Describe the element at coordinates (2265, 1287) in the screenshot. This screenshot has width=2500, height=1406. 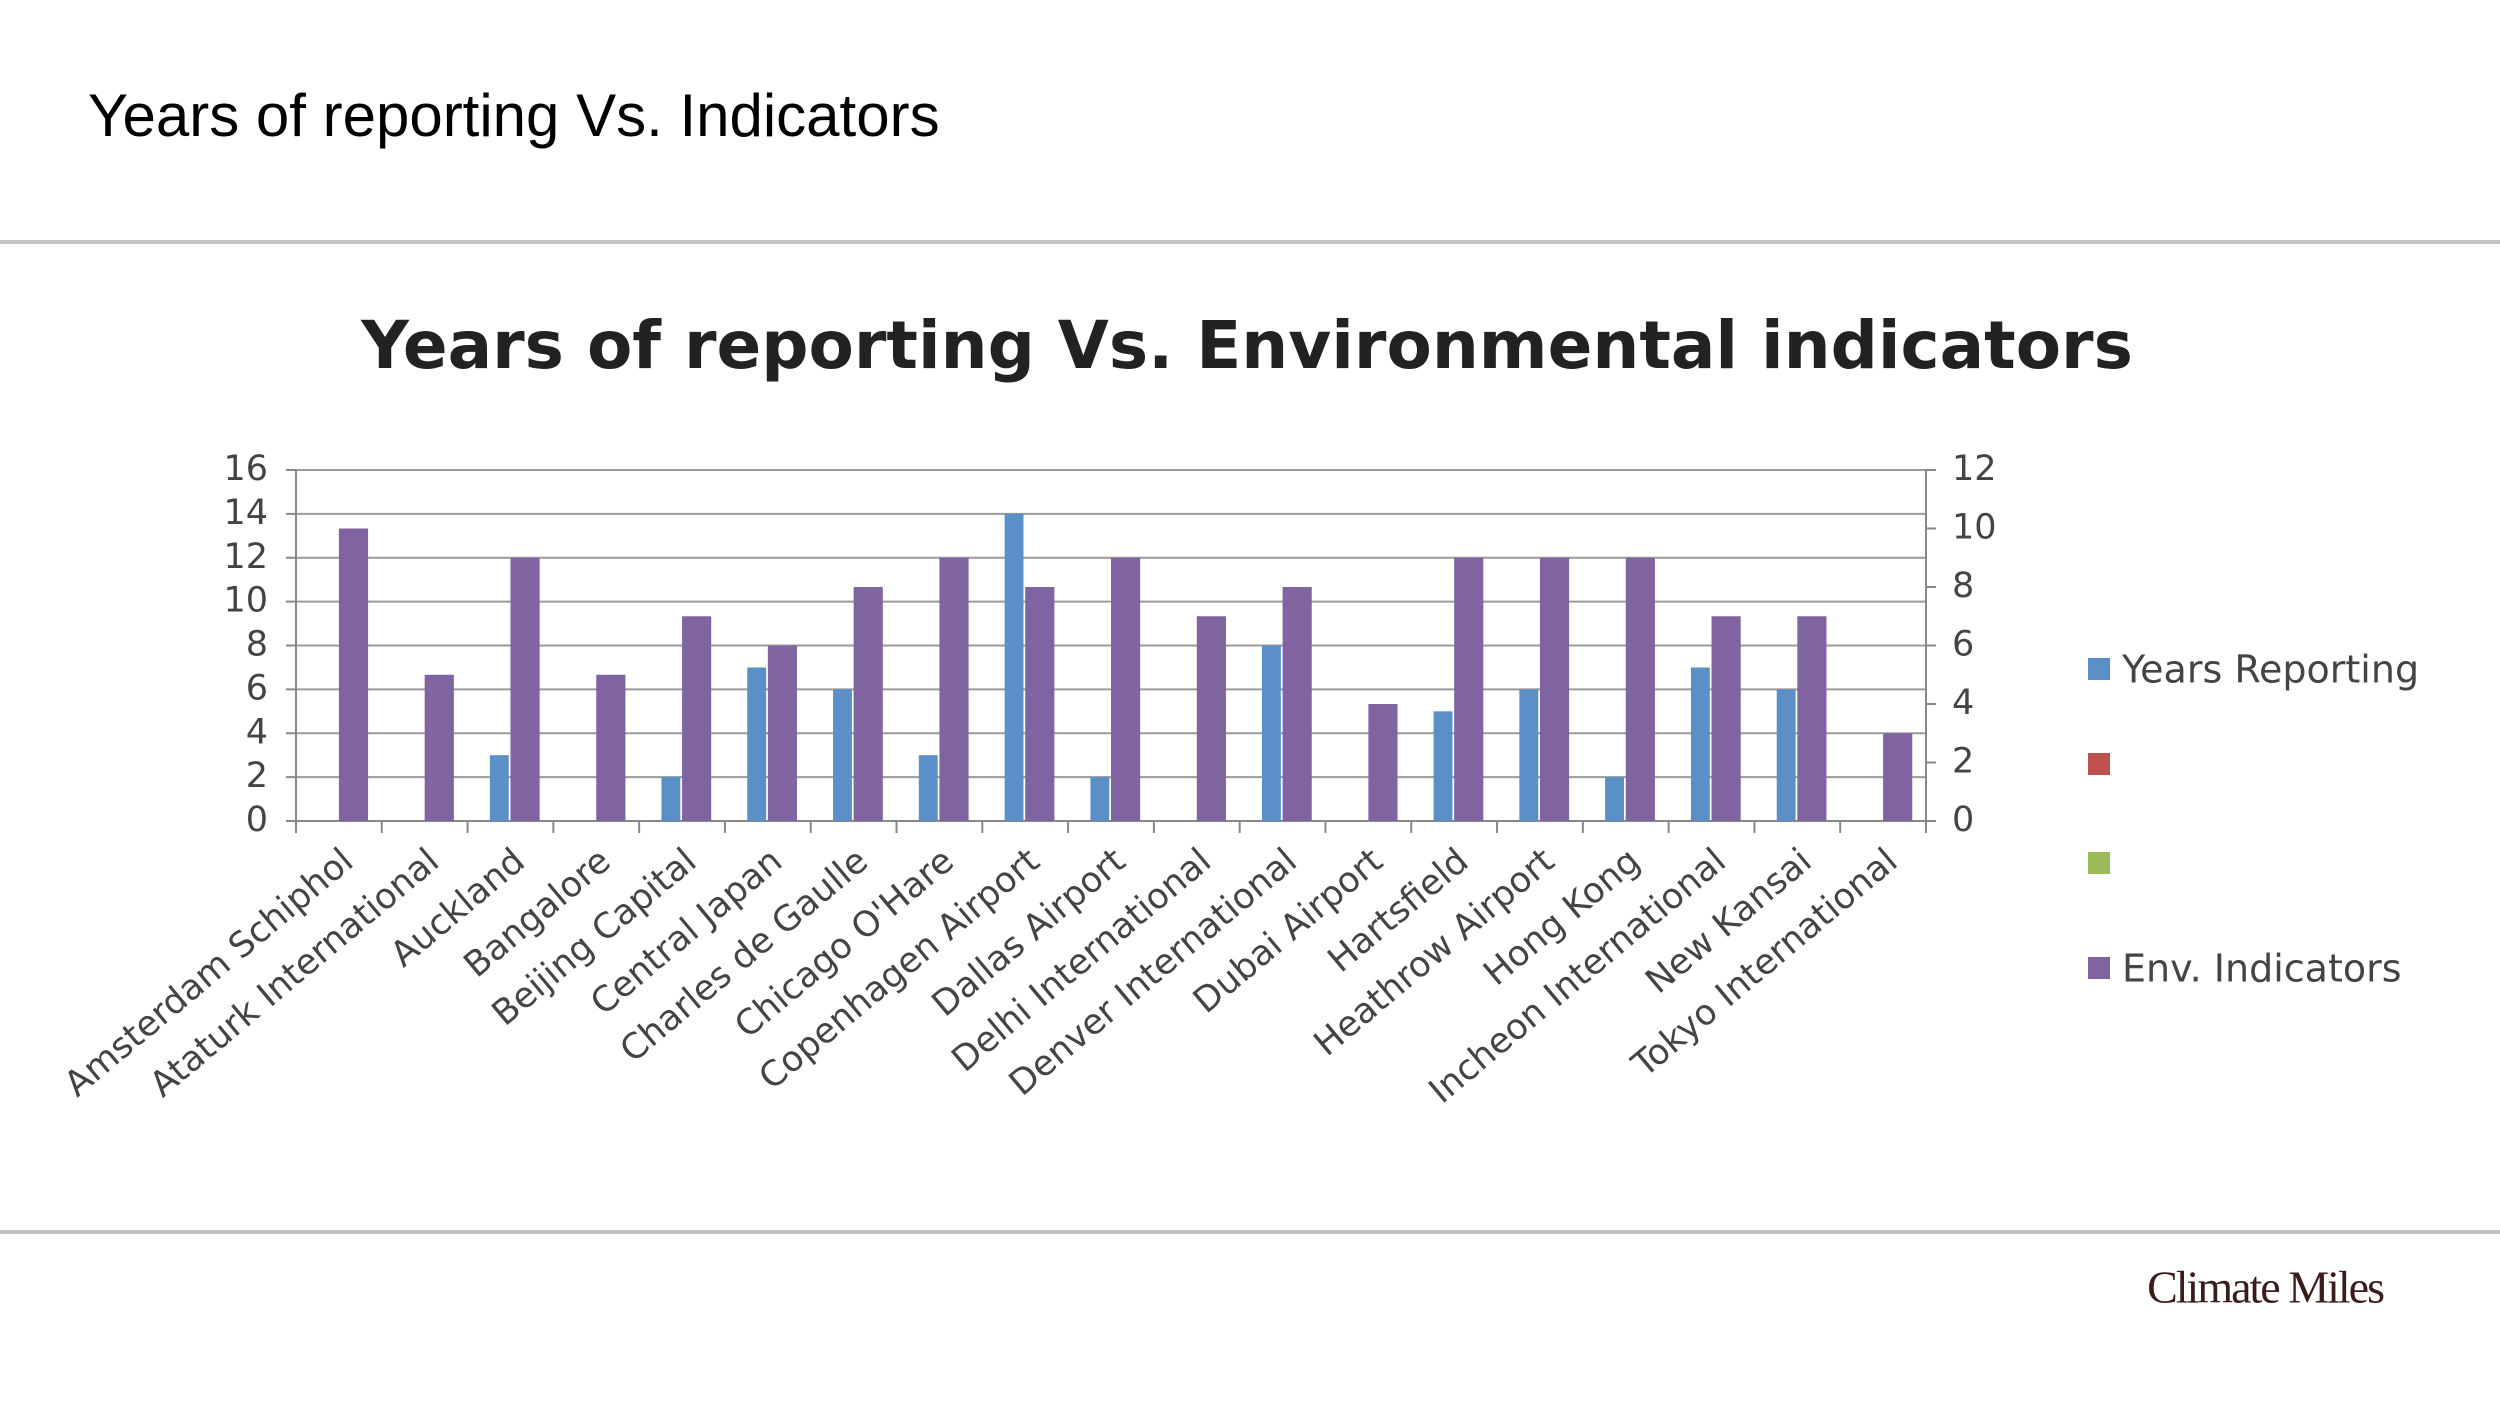
I see `brand-logo: Climate Miles` at that location.